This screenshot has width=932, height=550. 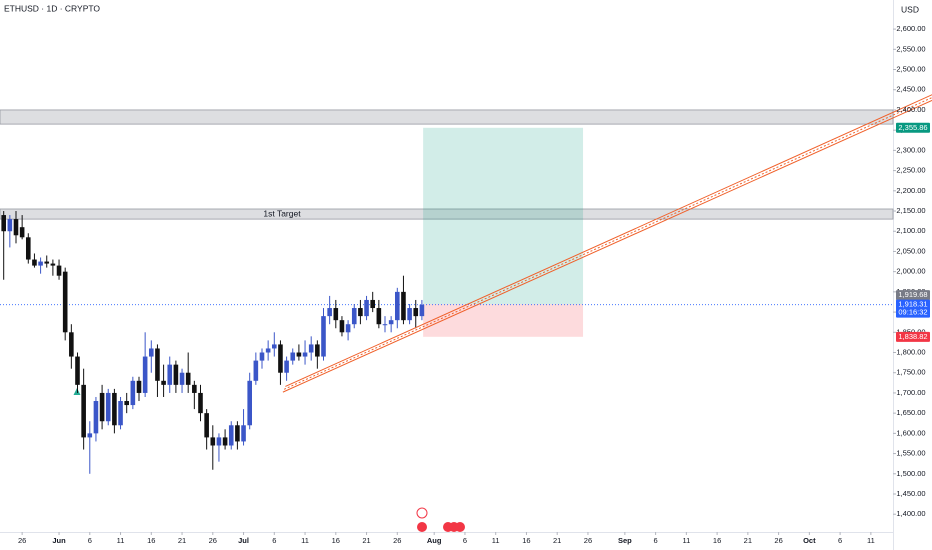 I want to click on y-tick-label: 2,500.00, so click(x=910, y=69).